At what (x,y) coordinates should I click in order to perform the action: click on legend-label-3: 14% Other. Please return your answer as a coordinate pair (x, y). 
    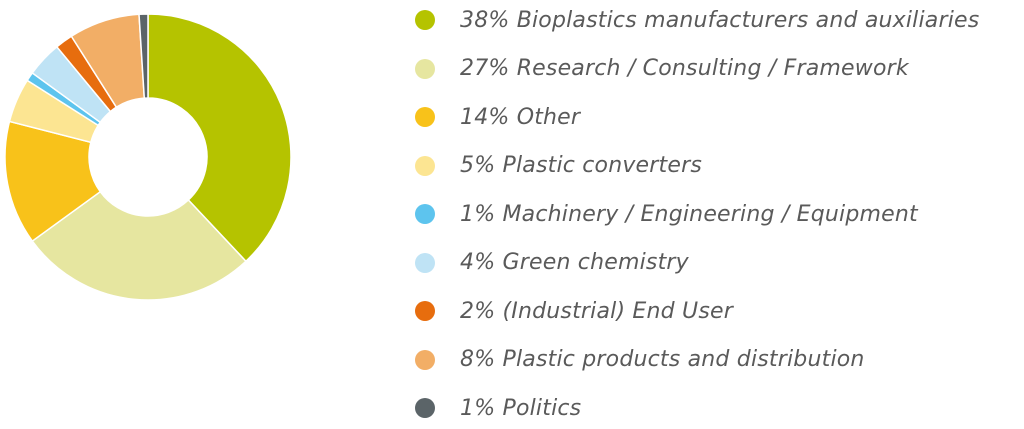
    Looking at the image, I should click on (520, 117).